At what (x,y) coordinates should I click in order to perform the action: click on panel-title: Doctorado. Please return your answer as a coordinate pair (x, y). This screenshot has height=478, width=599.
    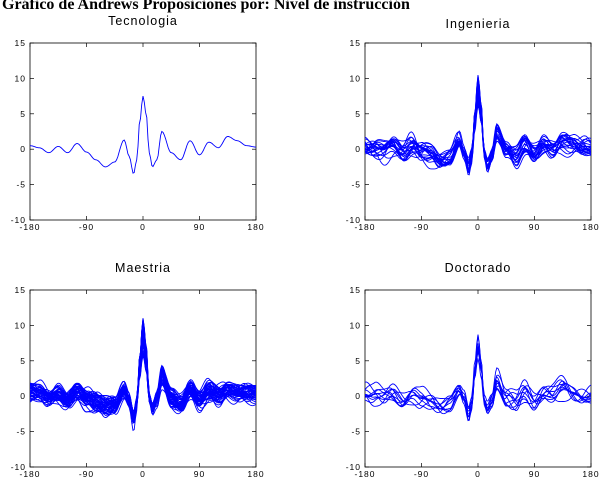
    Looking at the image, I should click on (478, 268).